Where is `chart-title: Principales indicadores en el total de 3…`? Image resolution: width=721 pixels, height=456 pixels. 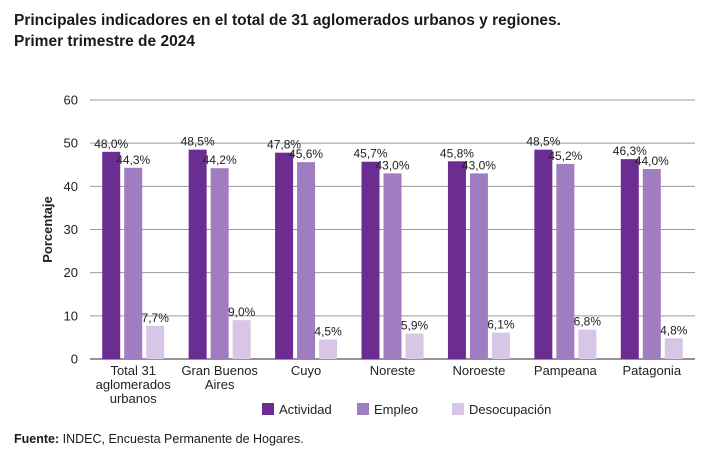
chart-title: Principales indicadores en el total de 3… is located at coordinates (287, 31).